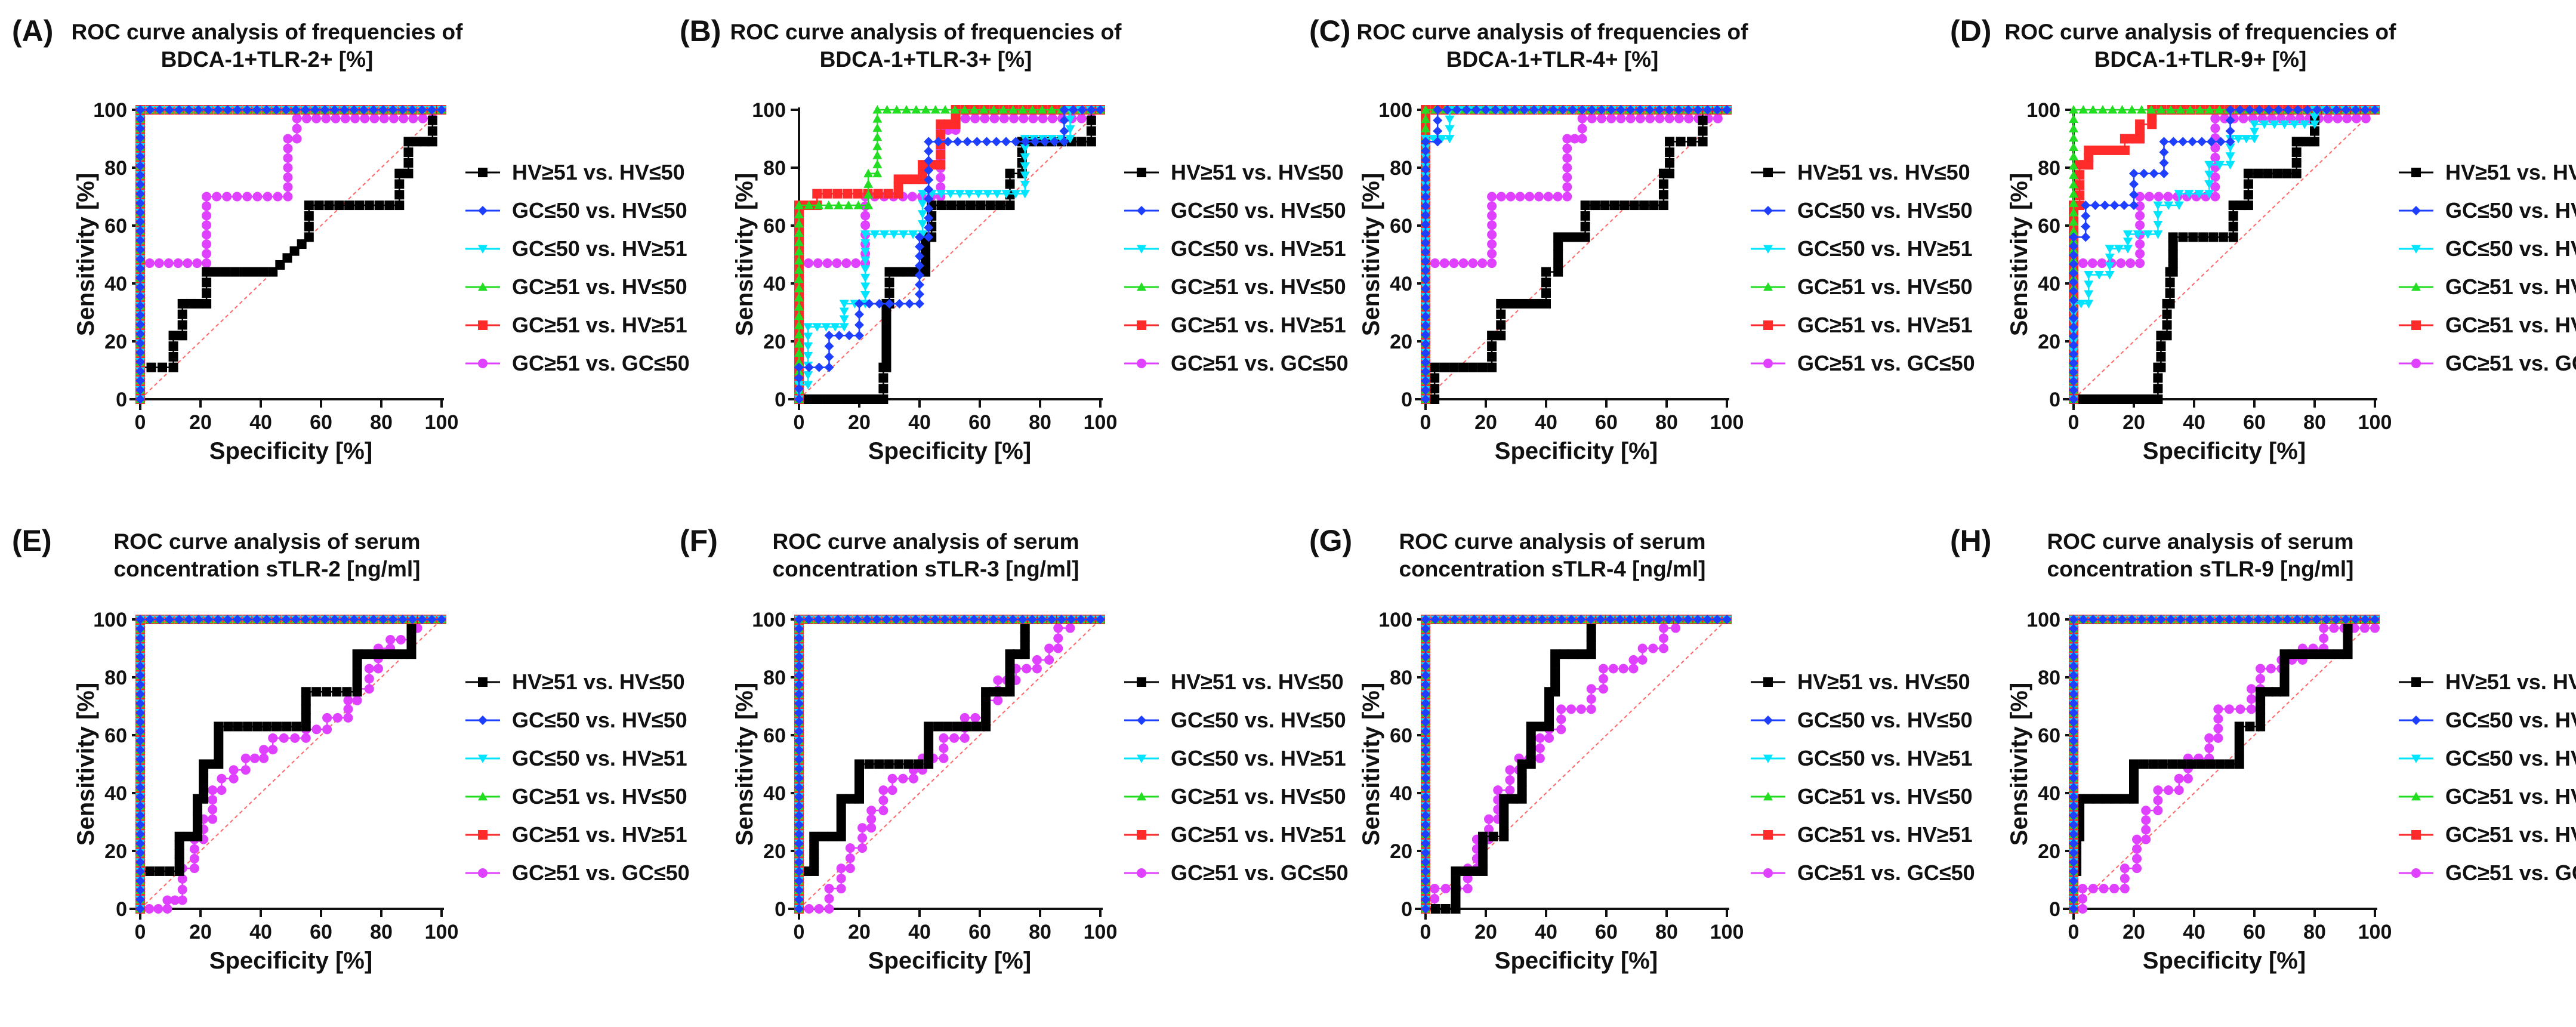 This screenshot has width=2576, height=1027. Describe the element at coordinates (1727, 422) in the screenshot. I see `x-tick-label: 100` at that location.